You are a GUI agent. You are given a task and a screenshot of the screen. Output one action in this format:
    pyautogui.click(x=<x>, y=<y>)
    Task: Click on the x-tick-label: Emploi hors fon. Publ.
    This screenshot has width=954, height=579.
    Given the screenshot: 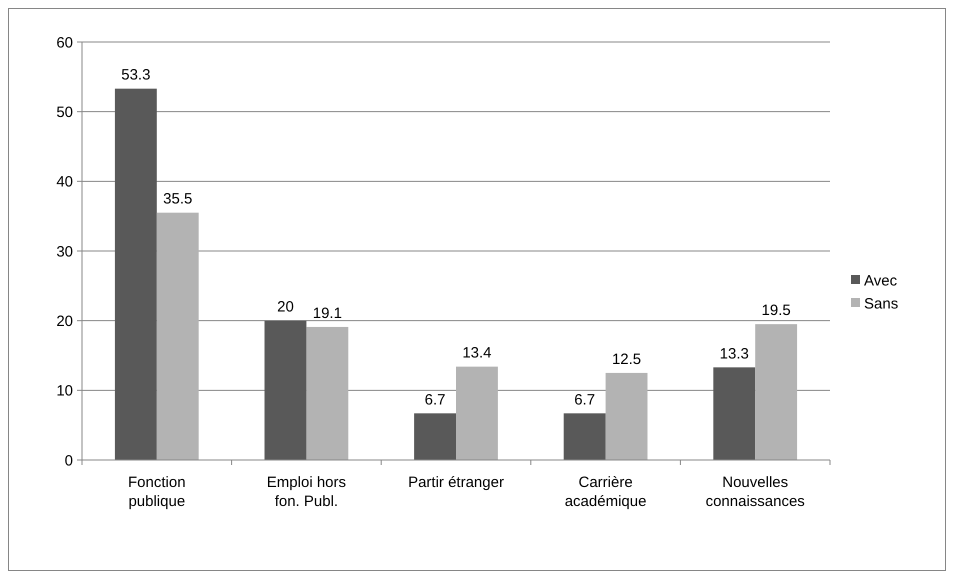 What is the action you would take?
    pyautogui.click(x=306, y=492)
    